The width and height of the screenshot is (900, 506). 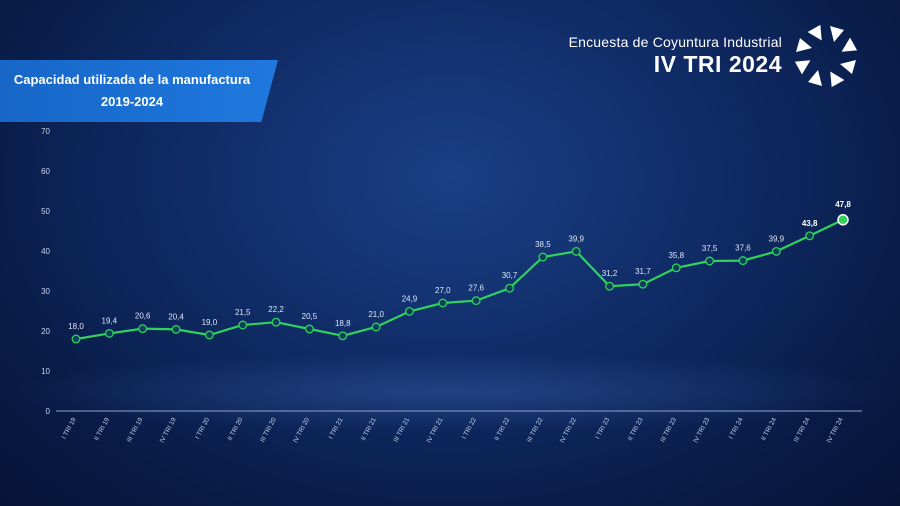 I want to click on data-label: 31,2, so click(x=610, y=273).